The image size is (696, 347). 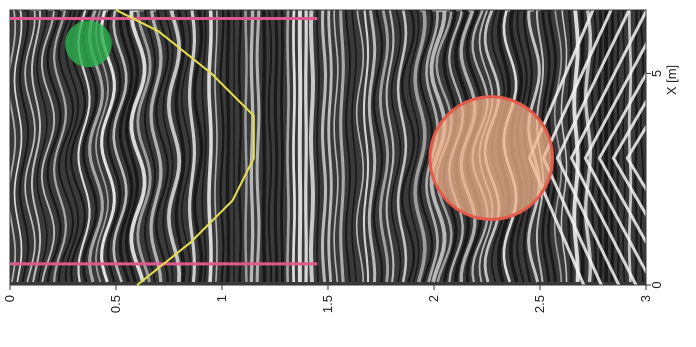 What do you see at coordinates (656, 284) in the screenshot?
I see `x-tick-label: 0` at bounding box center [656, 284].